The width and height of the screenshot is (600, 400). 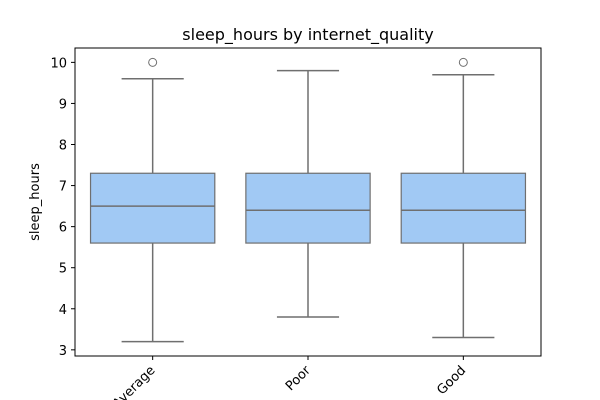 What do you see at coordinates (63, 187) in the screenshot?
I see `y-tick-label: 7` at bounding box center [63, 187].